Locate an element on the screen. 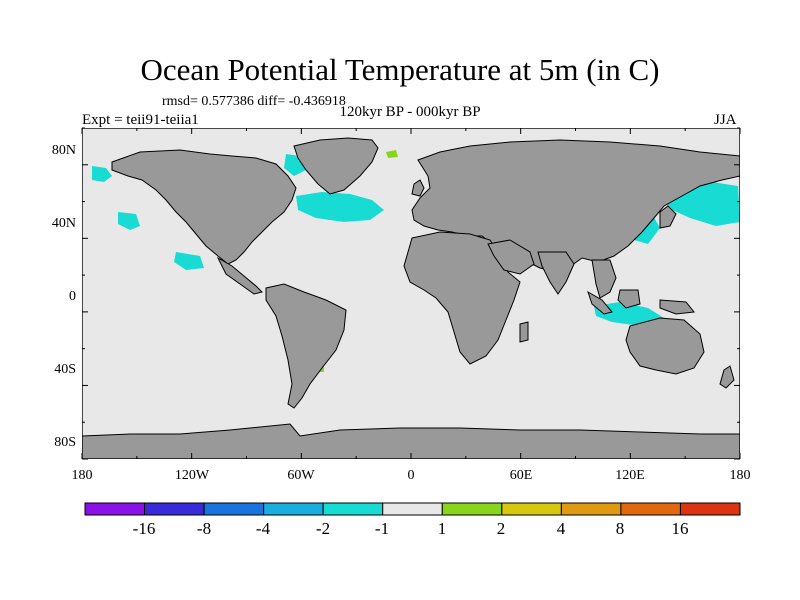  land-india is located at coordinates (556, 273).